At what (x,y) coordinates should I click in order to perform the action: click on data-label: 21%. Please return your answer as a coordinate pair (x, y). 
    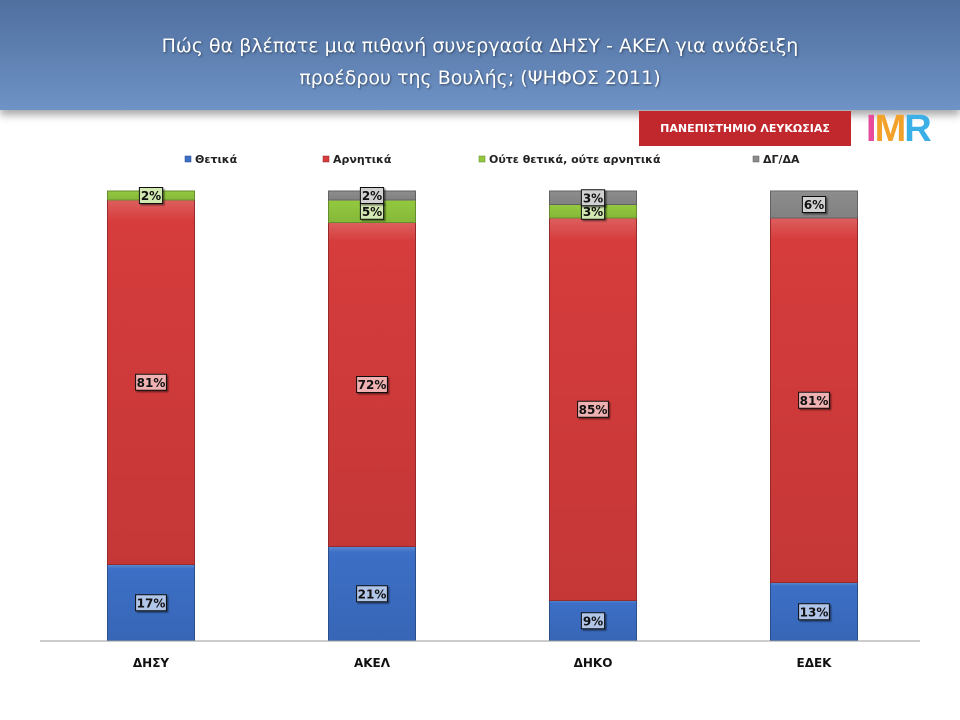
    Looking at the image, I should click on (372, 594).